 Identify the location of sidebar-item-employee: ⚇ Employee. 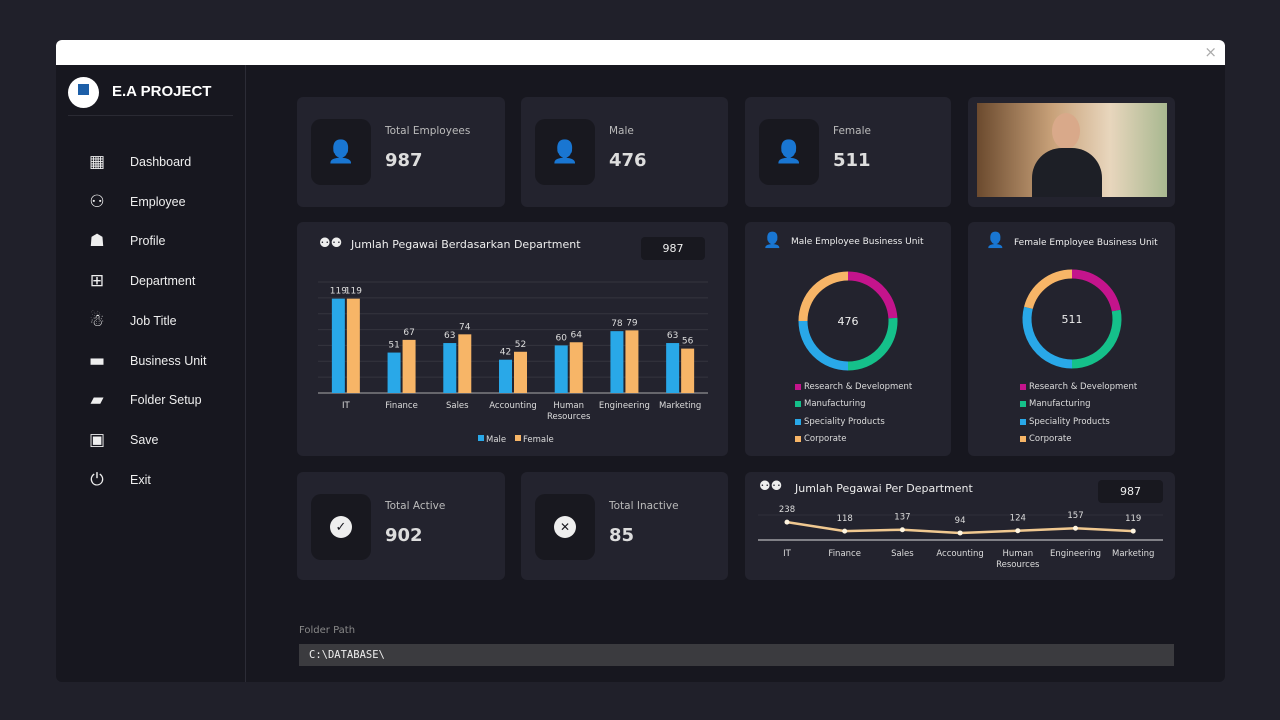
(161, 202).